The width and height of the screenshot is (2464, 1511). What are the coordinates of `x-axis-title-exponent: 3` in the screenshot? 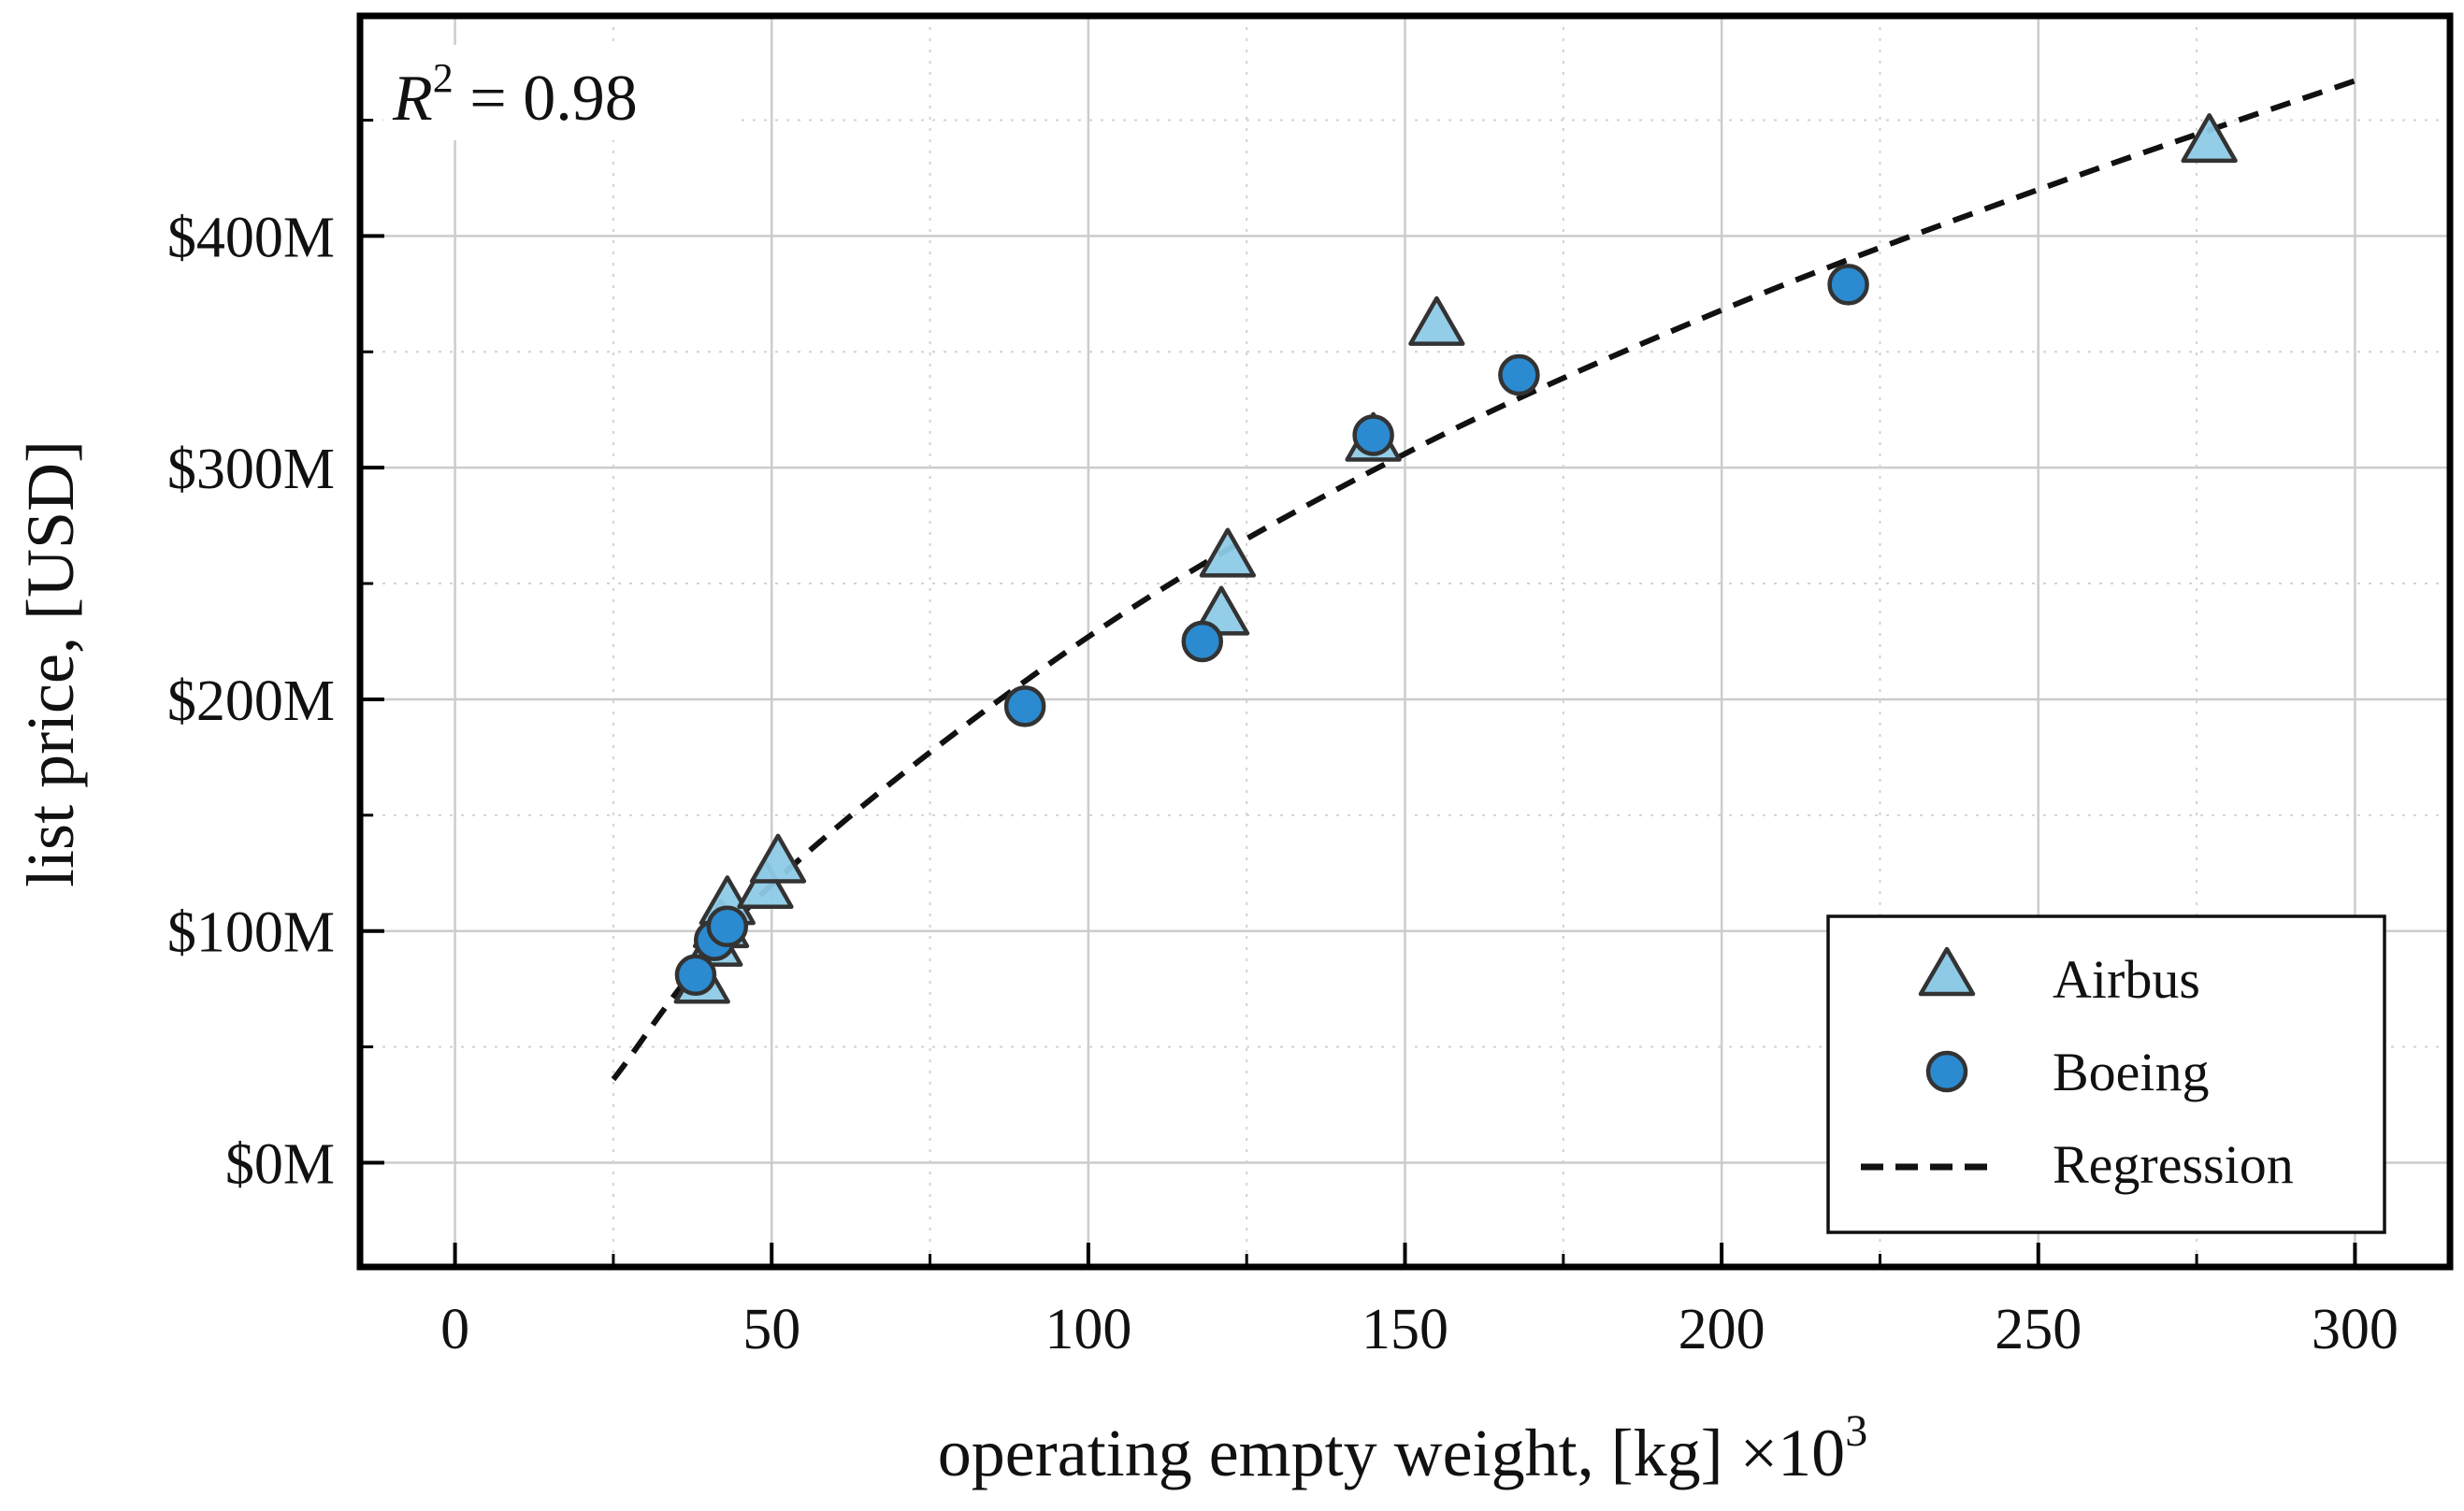 It's located at (1856, 1431).